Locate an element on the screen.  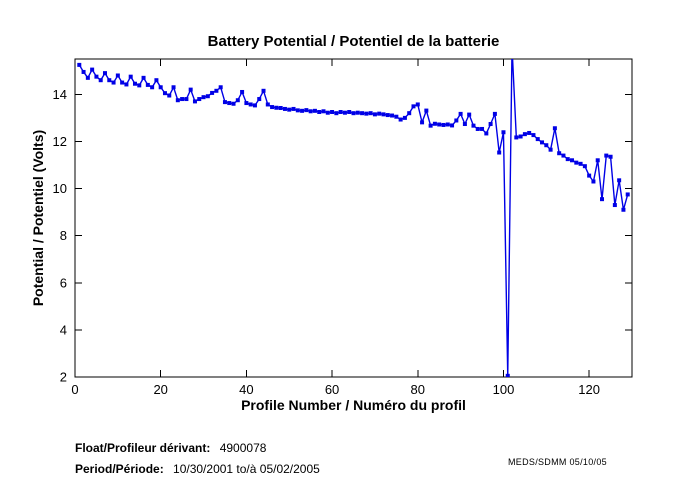
y-tick-label: 8 is located at coordinates (63, 235).